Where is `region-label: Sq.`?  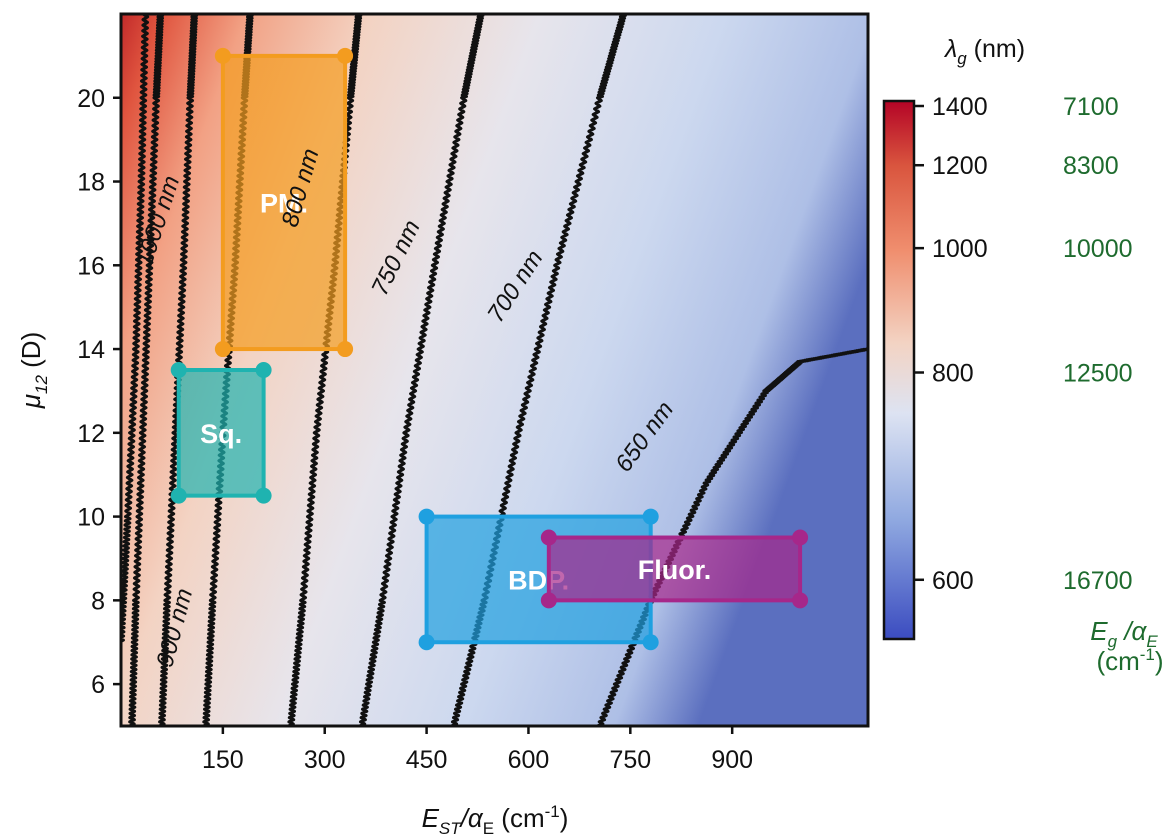 region-label: Sq. is located at coordinates (221, 434).